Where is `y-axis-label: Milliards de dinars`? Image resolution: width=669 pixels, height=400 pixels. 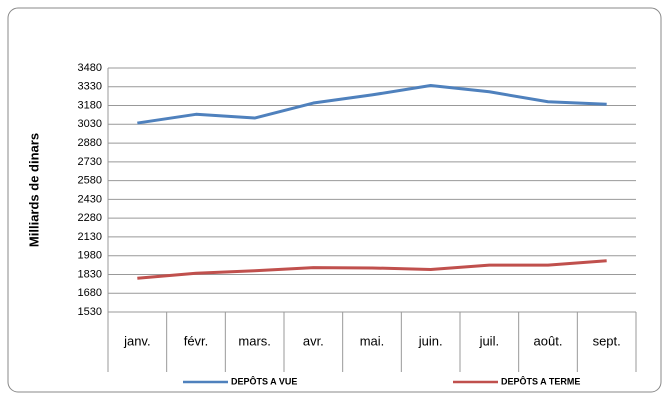
y-axis-label: Milliards de dinars is located at coordinates (33, 190).